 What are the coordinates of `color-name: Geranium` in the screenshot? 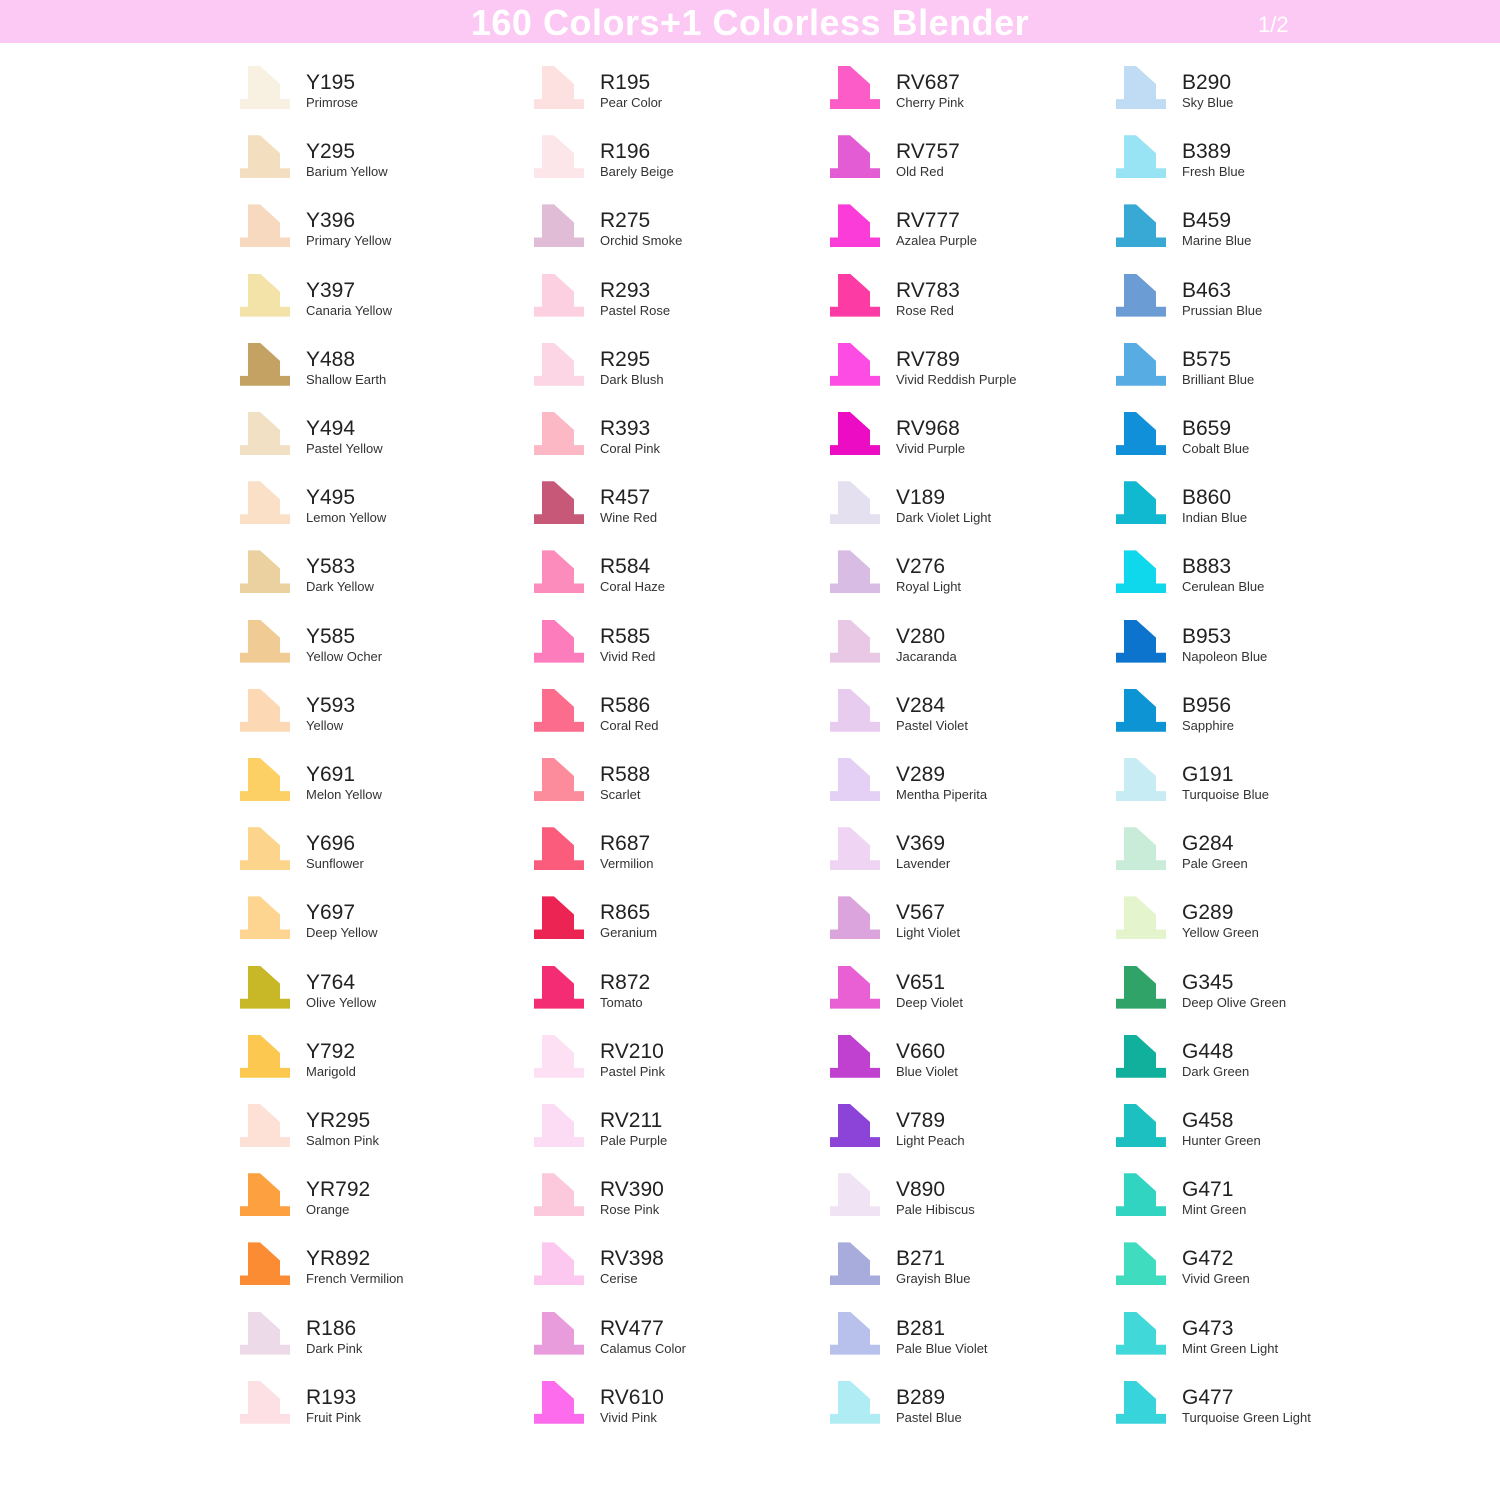 It's located at (629, 933).